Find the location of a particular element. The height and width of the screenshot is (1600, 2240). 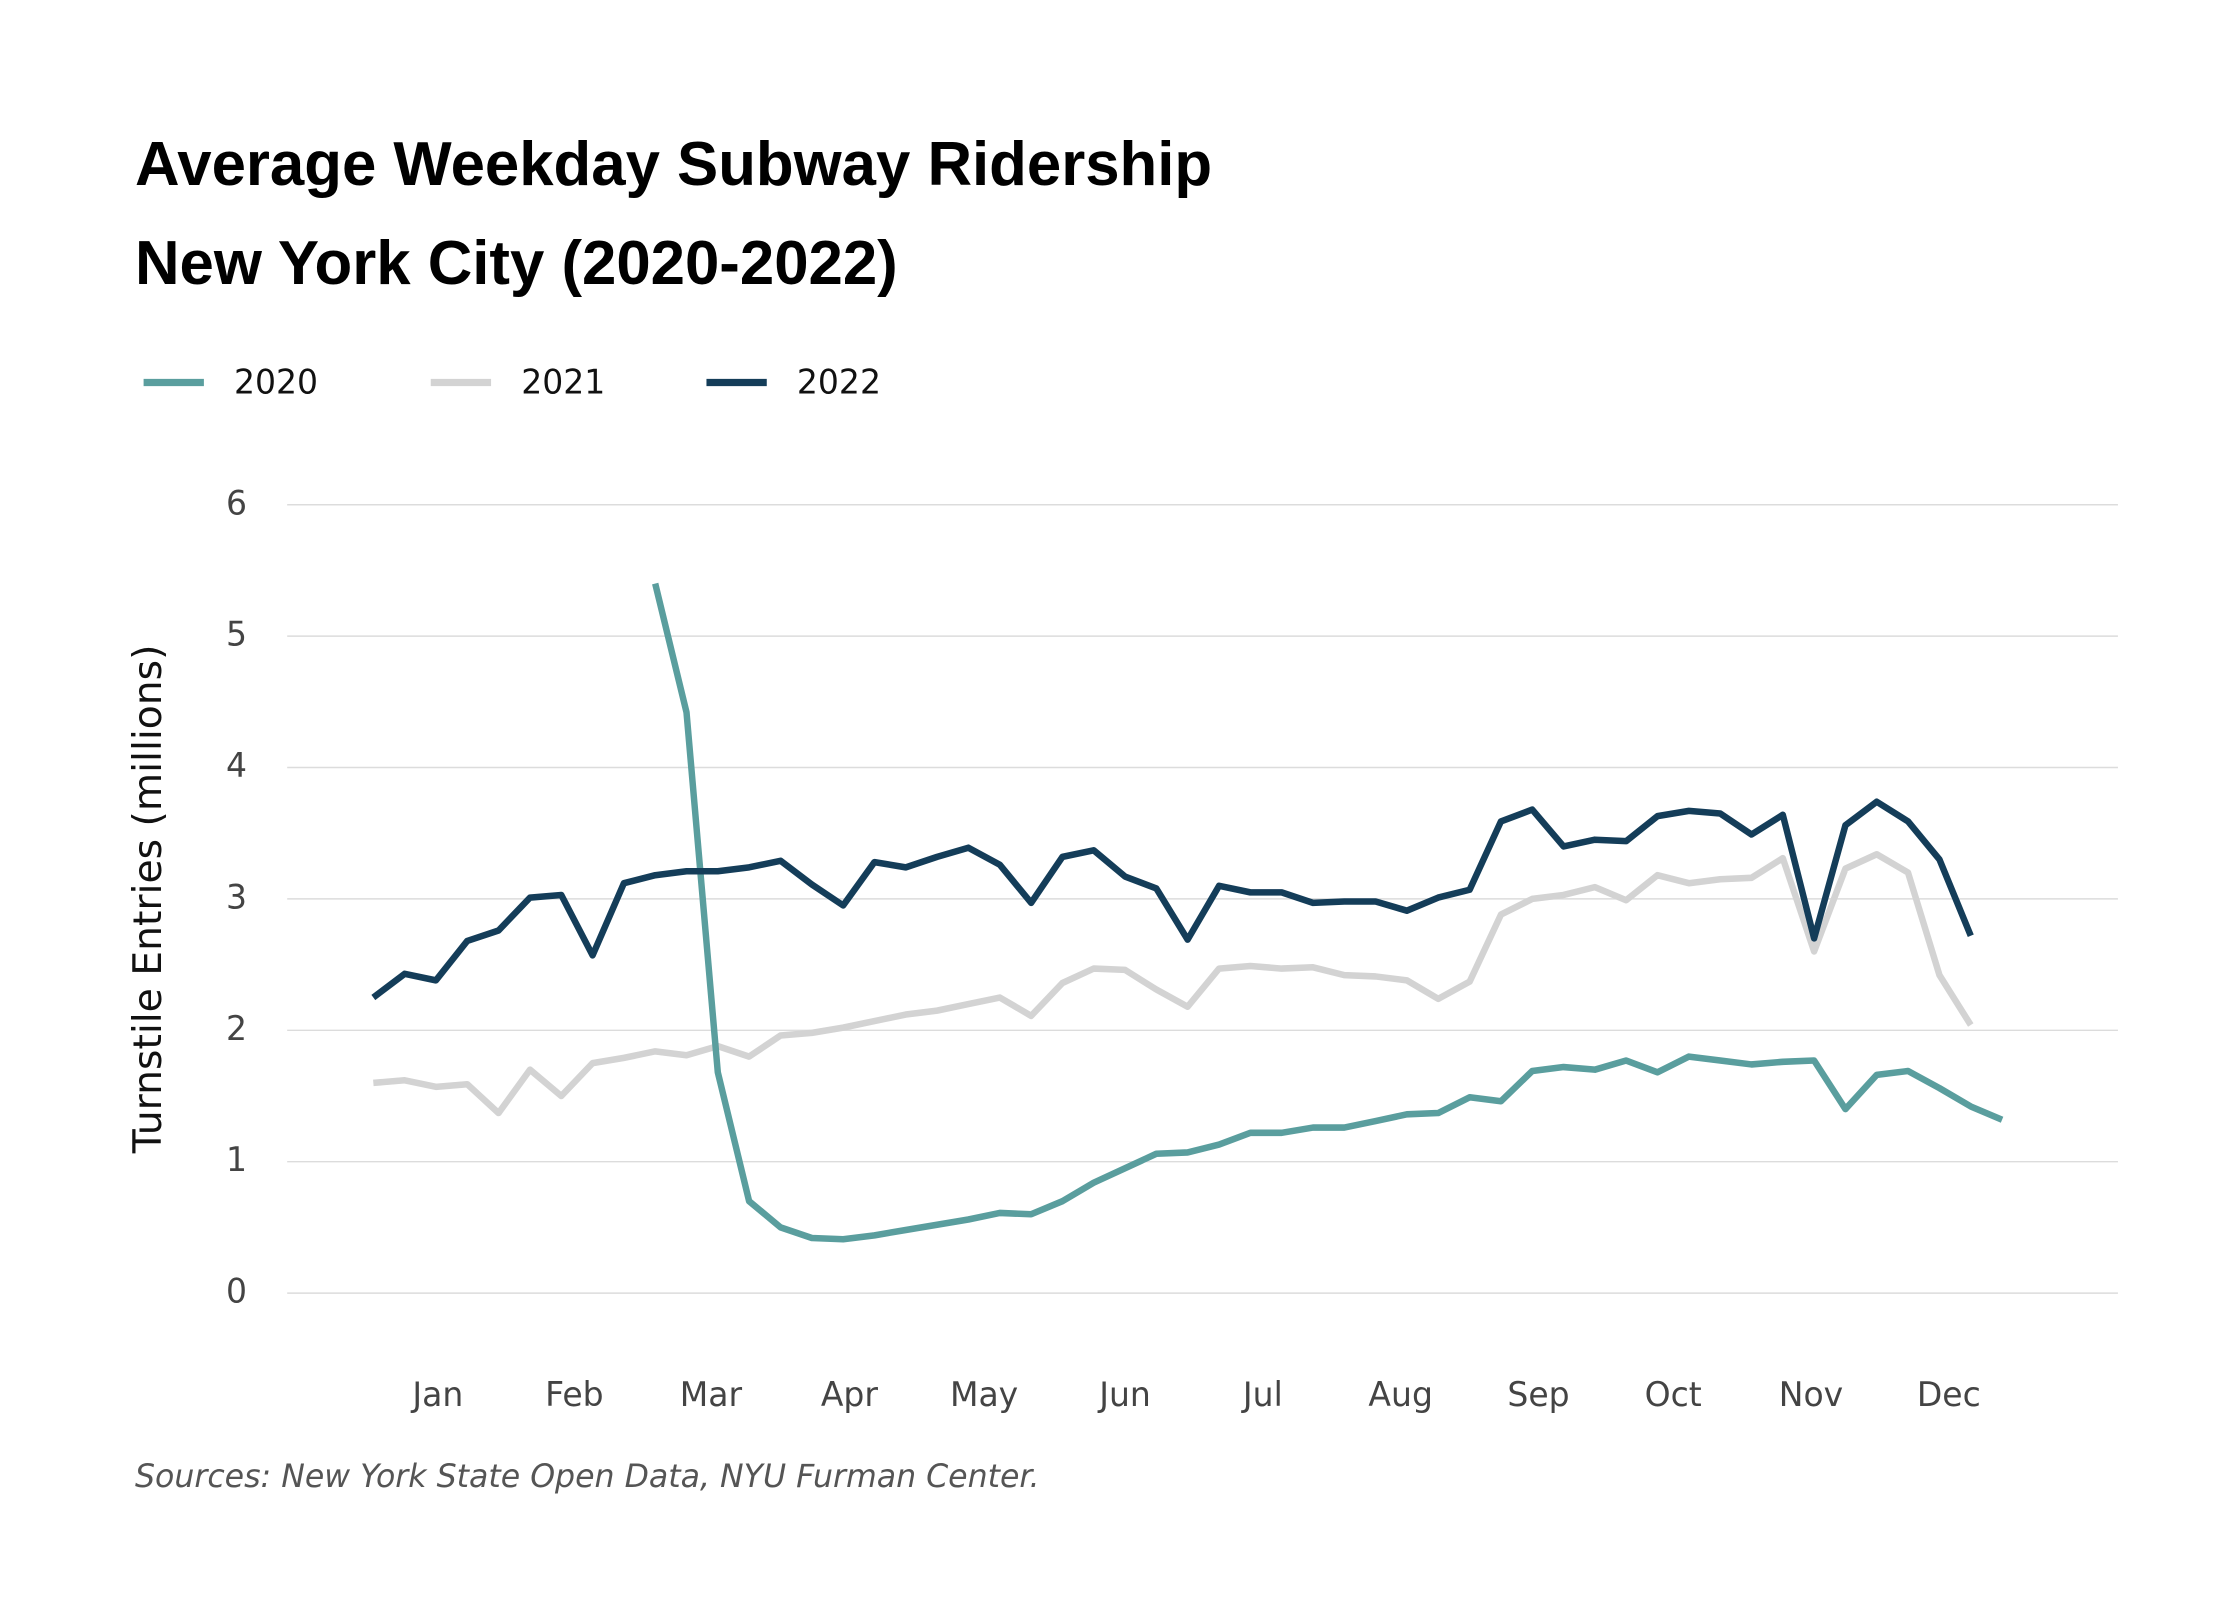

y-tick-label: 6 is located at coordinates (236, 502).